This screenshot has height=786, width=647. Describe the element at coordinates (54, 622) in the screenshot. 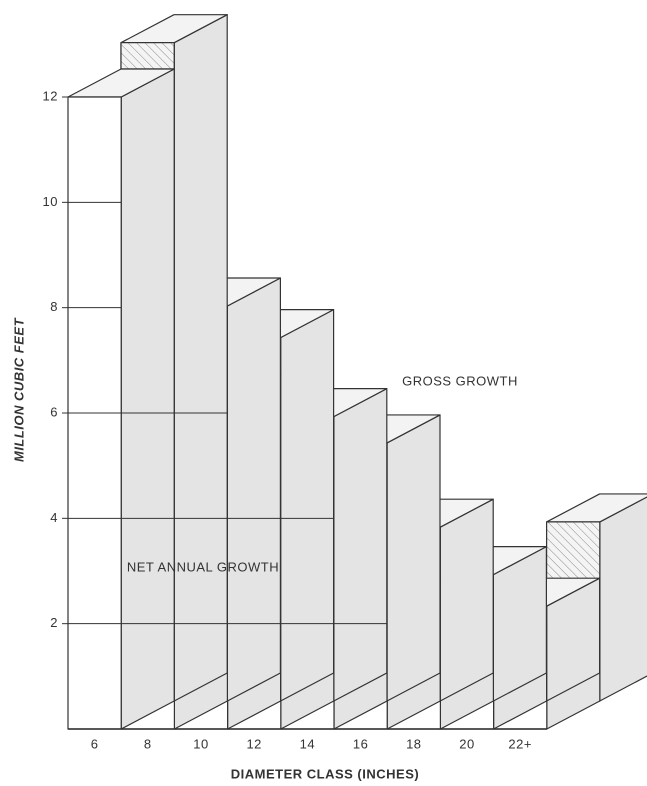

I see `y-tick-label: 2` at that location.